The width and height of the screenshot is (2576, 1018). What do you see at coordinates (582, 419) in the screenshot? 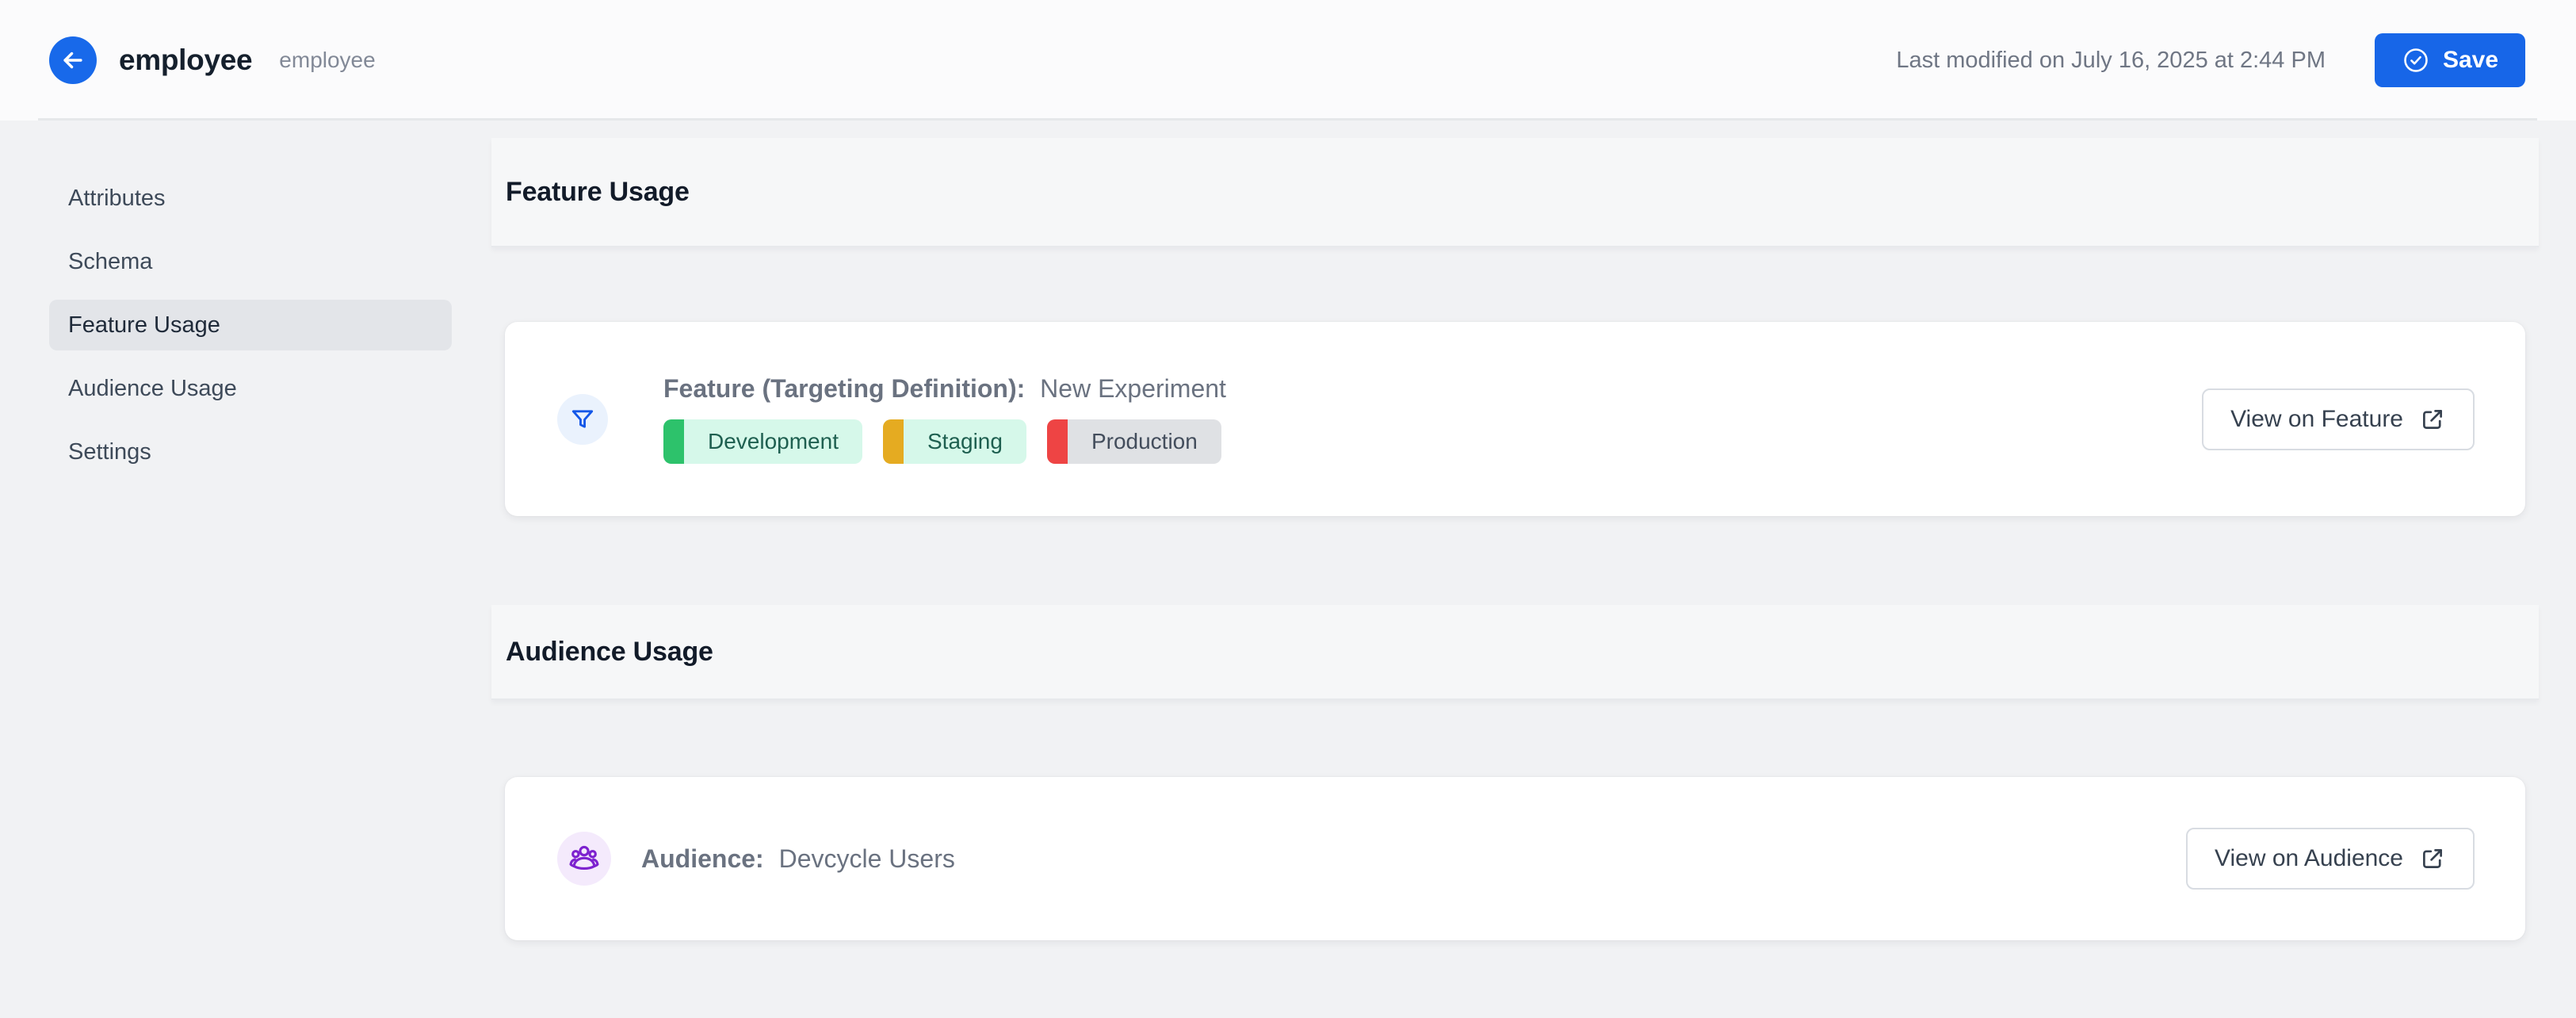
I see `funnel-icon` at bounding box center [582, 419].